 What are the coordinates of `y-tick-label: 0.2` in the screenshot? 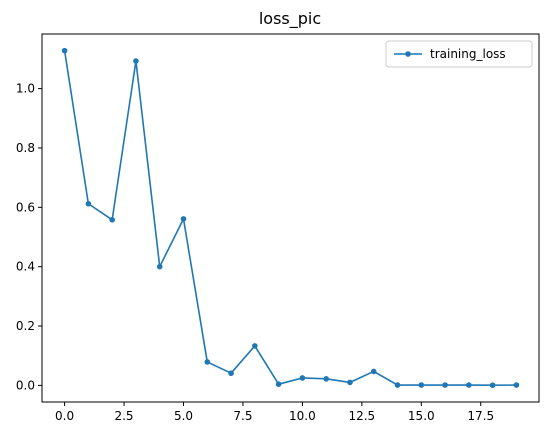 It's located at (25, 326).